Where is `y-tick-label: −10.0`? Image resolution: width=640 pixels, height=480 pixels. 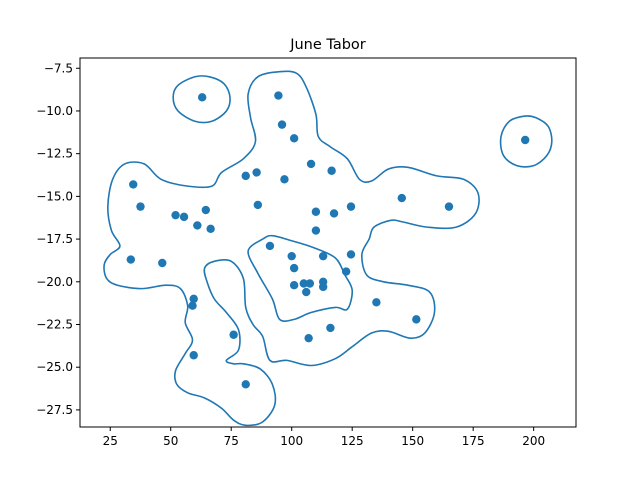
y-tick-label: −10.0 is located at coordinates (54, 111).